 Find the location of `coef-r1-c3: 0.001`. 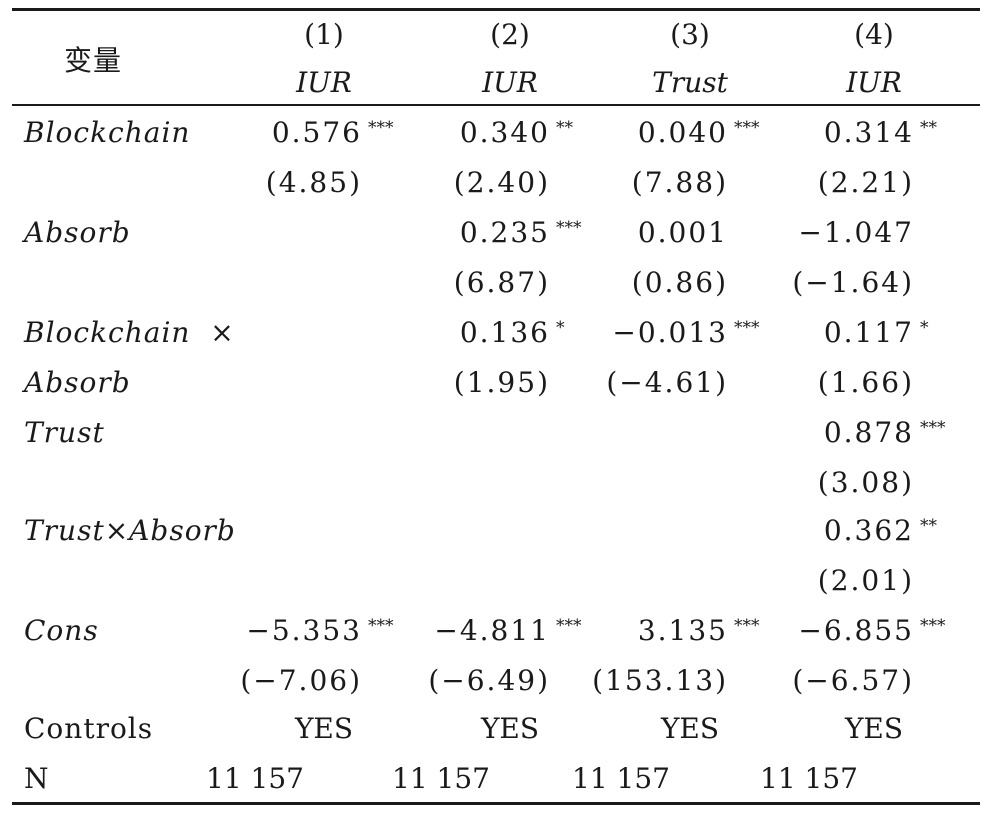

coef-r1-c3: 0.001 is located at coordinates (682, 232).